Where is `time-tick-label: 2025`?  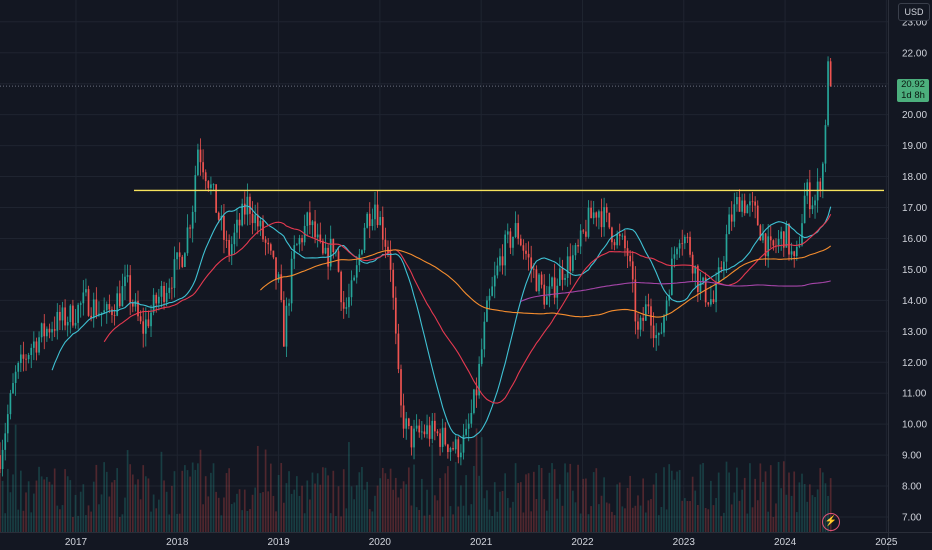 time-tick-label: 2025 is located at coordinates (886, 542).